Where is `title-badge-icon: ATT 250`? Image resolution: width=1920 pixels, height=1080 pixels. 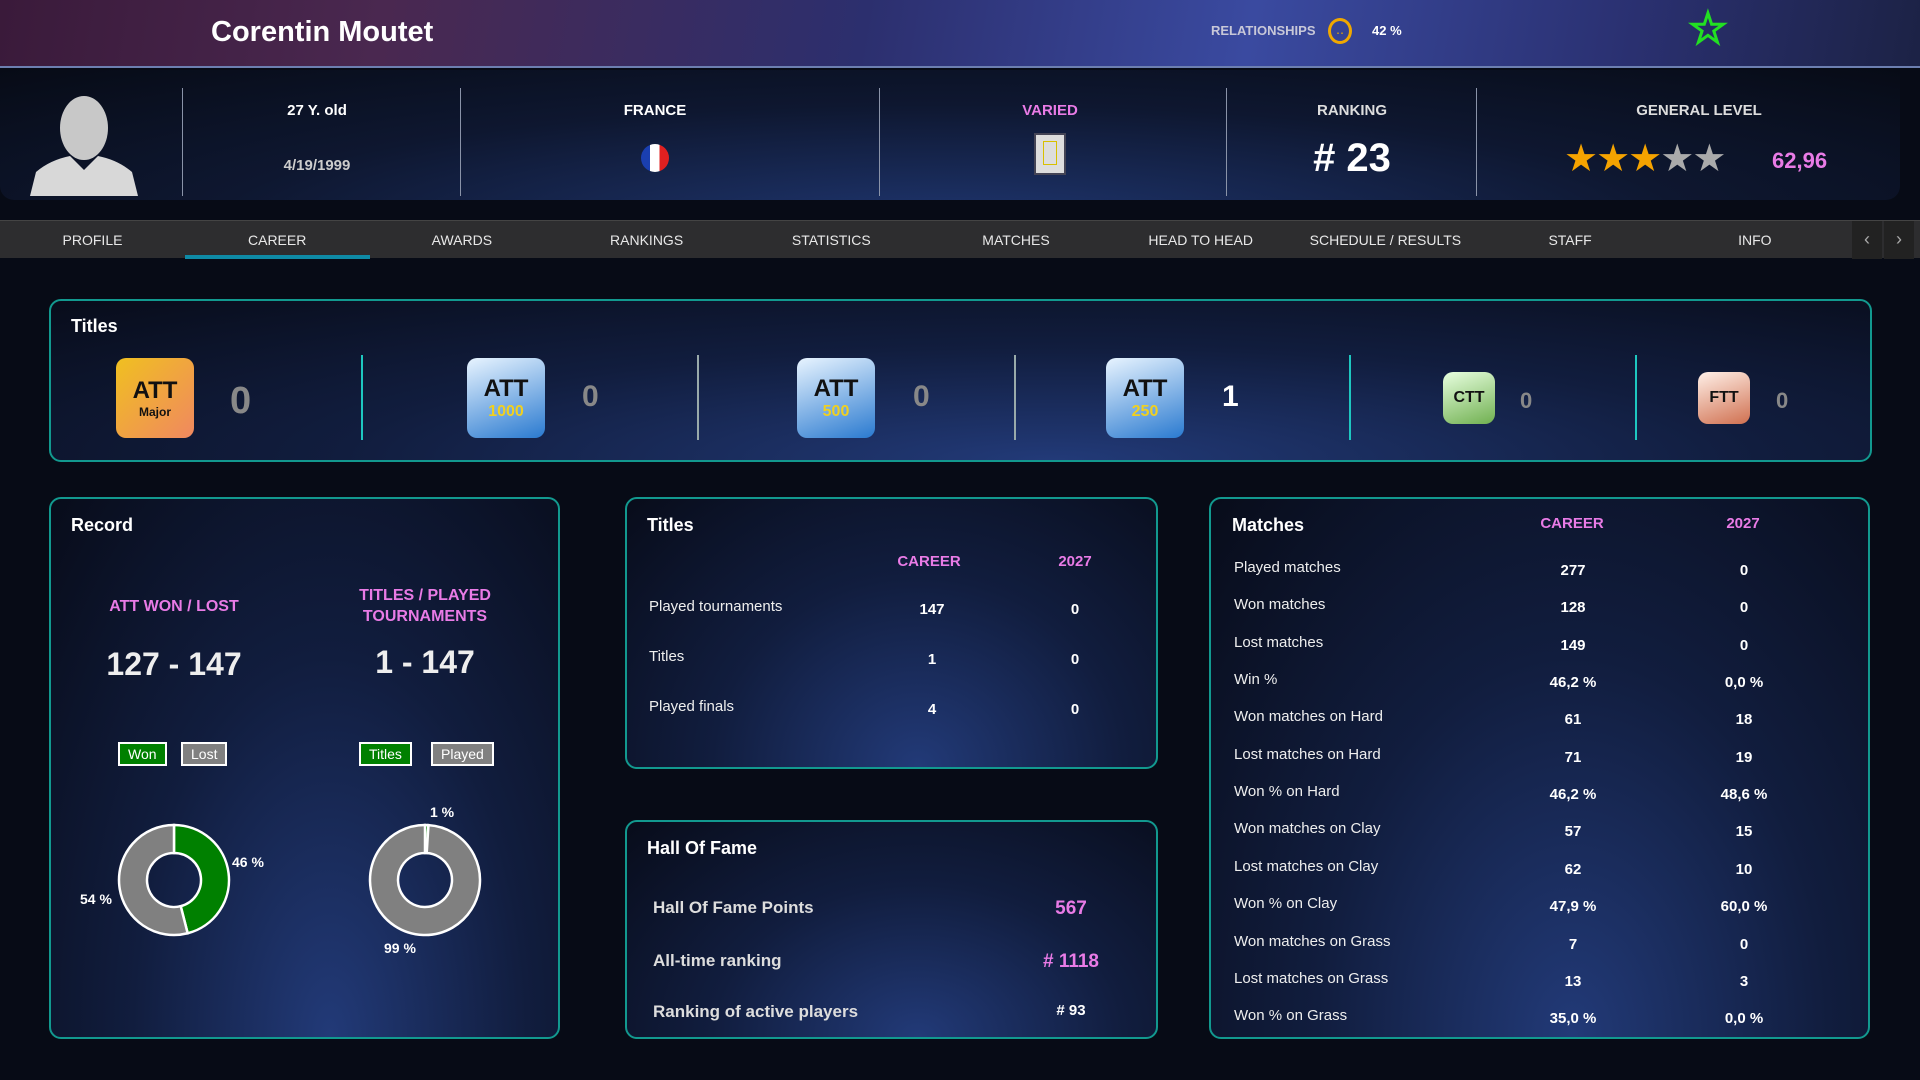
title-badge-icon: ATT 250 is located at coordinates (1145, 398).